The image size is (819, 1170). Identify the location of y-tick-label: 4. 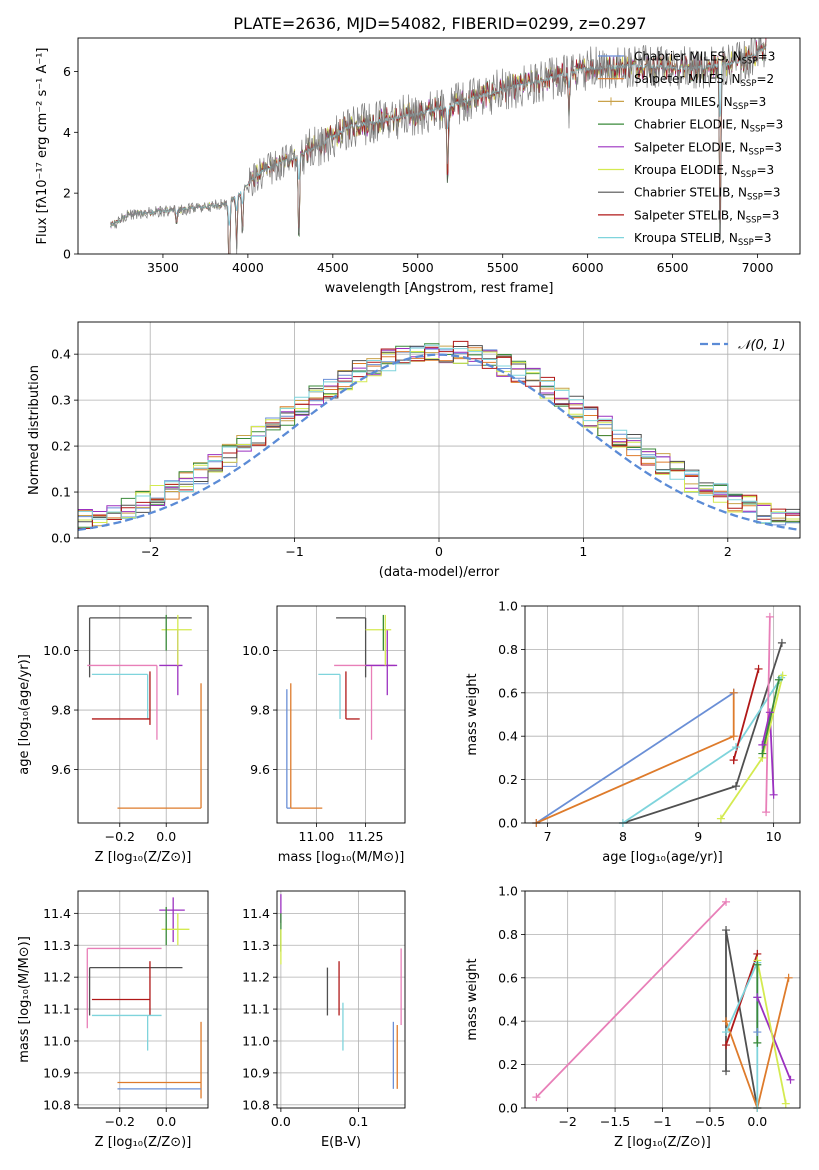
(67, 132).